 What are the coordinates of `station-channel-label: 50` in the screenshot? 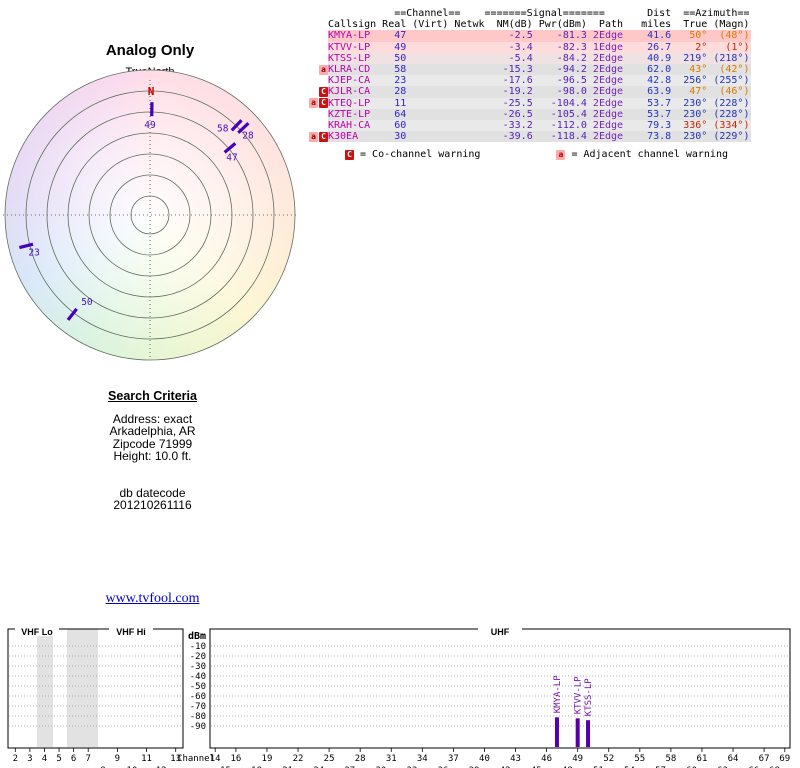 It's located at (87, 302).